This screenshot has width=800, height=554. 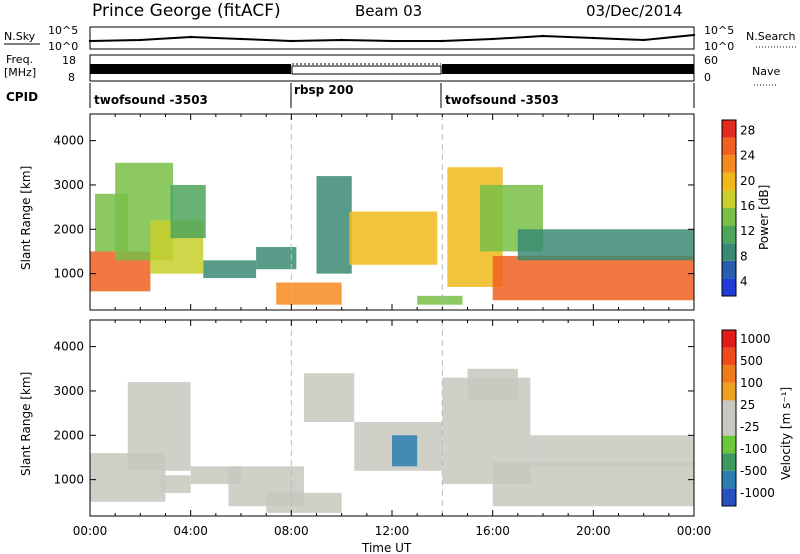 I want to click on power-colorbar-frame, so click(x=729, y=208).